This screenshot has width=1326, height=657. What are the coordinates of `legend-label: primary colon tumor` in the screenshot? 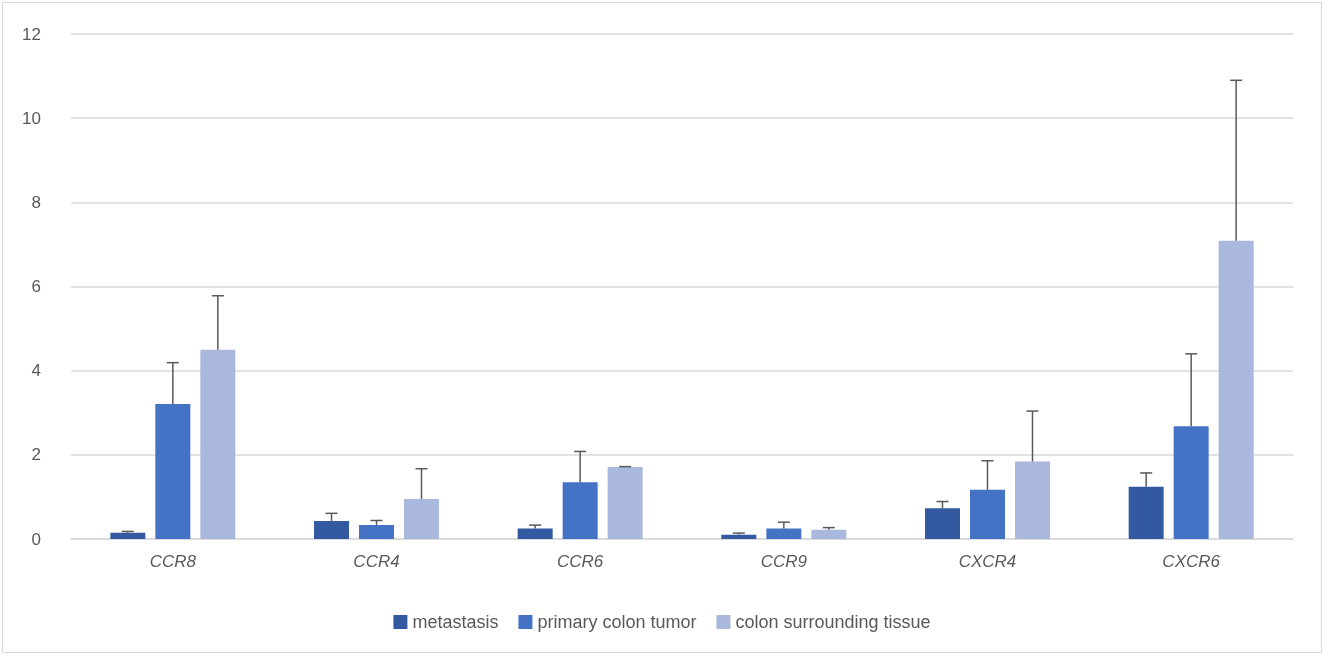 It's located at (617, 622).